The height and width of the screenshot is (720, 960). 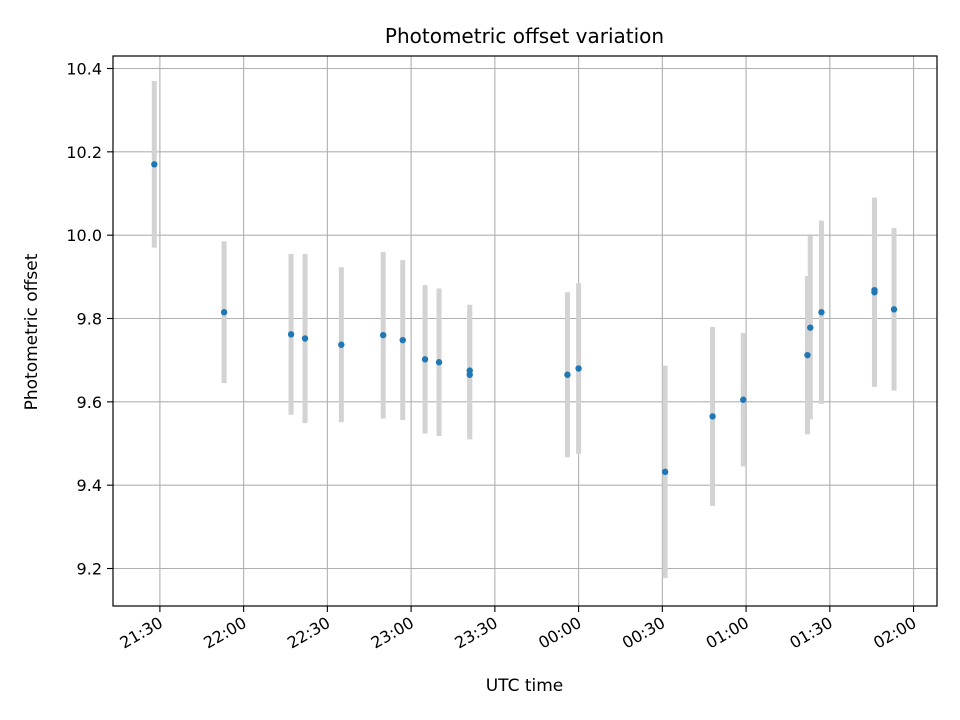 I want to click on y-tick-label: 9.2, so click(x=89, y=569).